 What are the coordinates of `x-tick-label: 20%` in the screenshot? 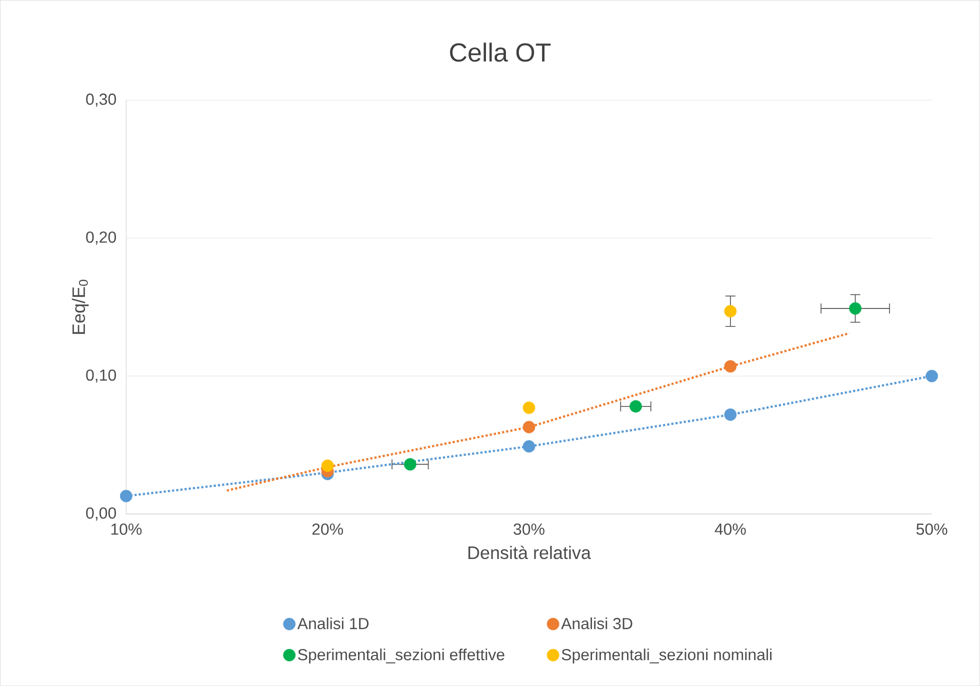 It's located at (328, 529).